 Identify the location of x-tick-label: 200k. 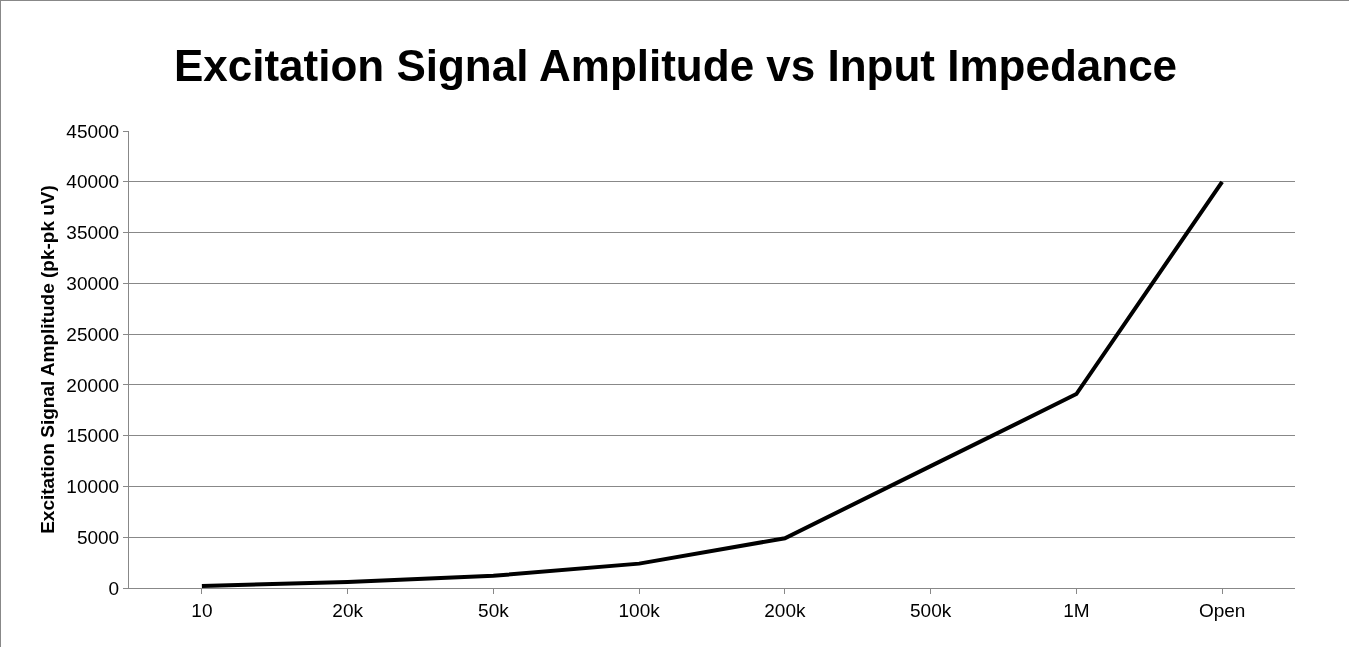
(785, 610).